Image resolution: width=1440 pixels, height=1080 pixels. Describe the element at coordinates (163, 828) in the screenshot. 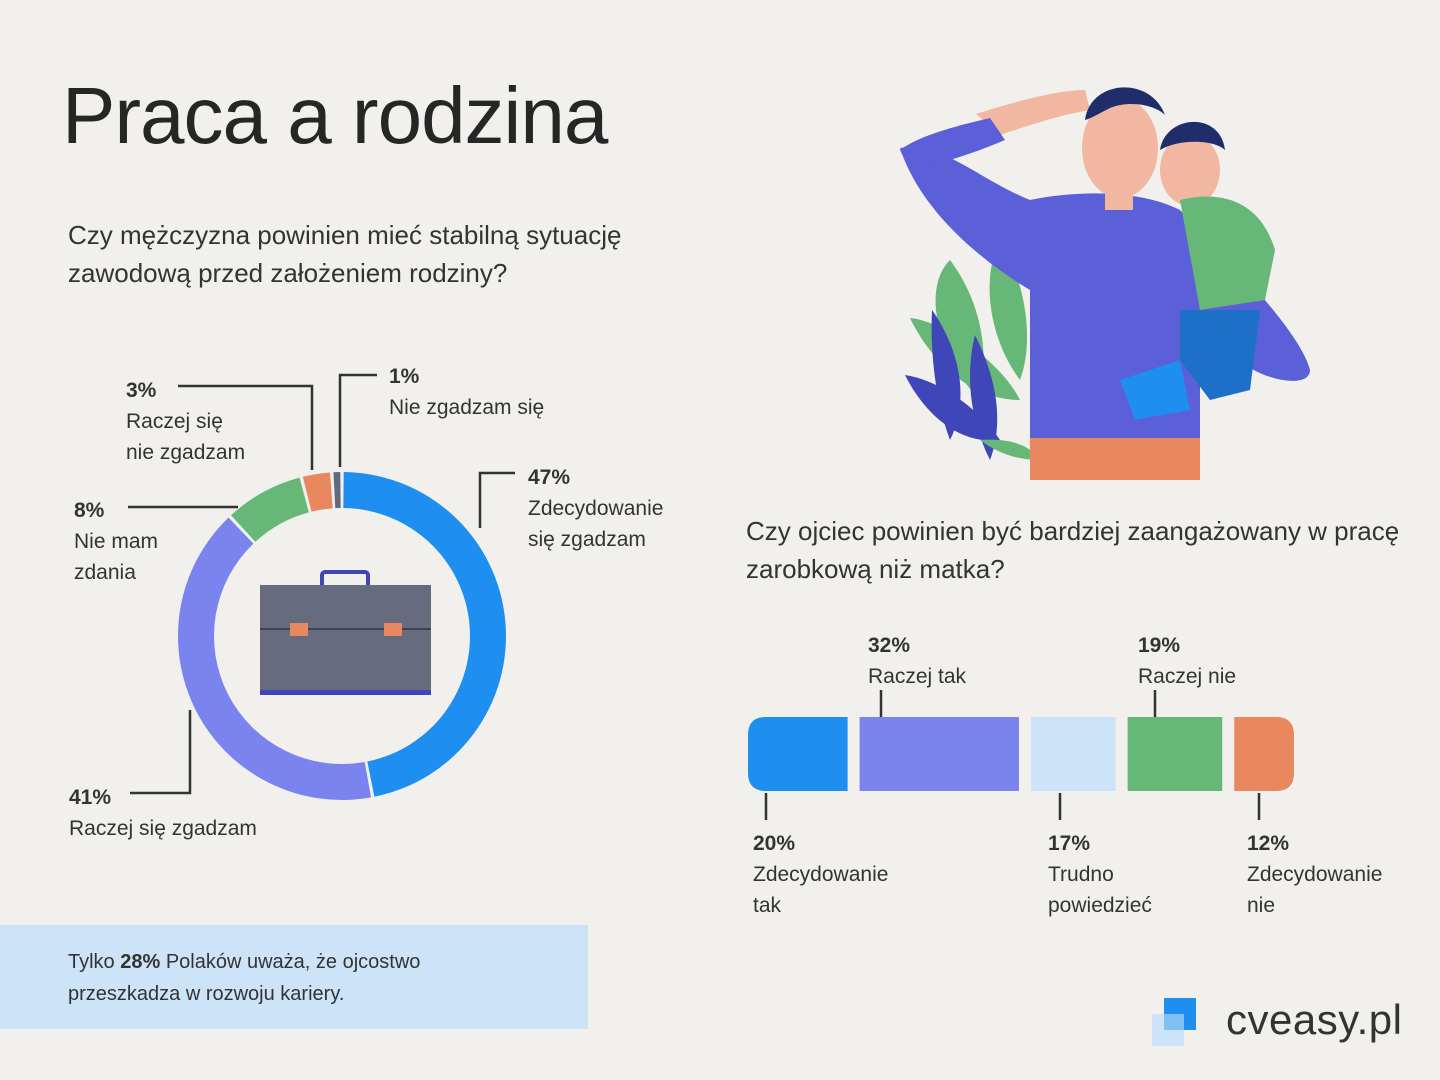

I see `donut-label-41-text: Raczej się zgadzam` at that location.